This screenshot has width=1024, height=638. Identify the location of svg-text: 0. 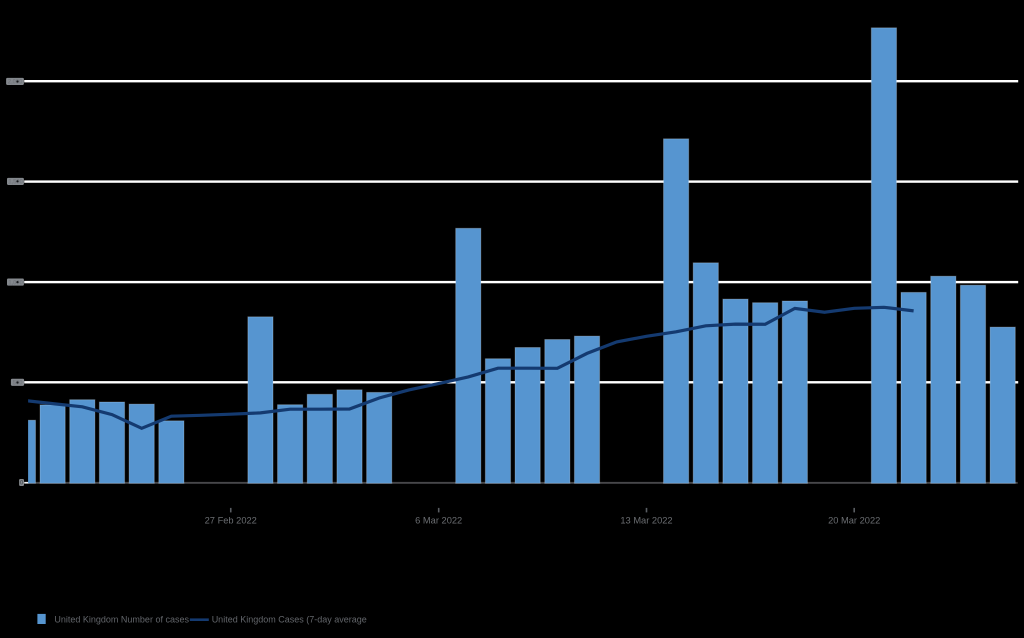
(22, 483).